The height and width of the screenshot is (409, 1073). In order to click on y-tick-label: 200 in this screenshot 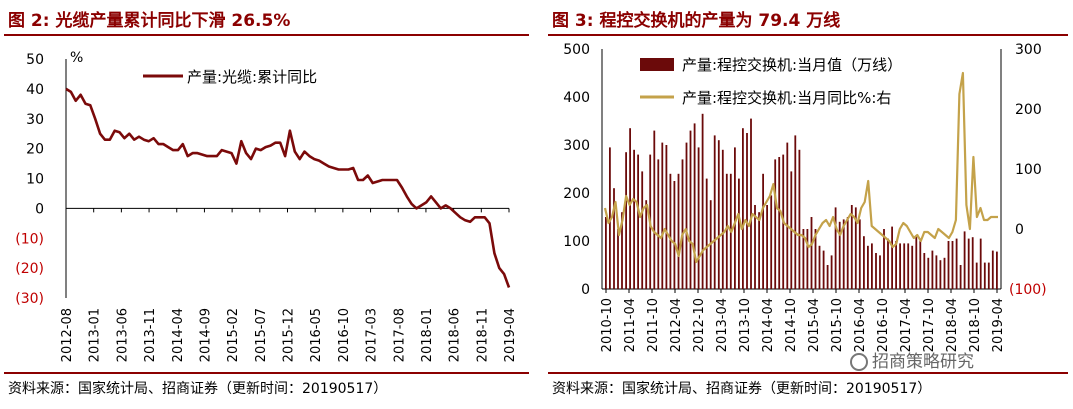, I will do `click(576, 194)`.